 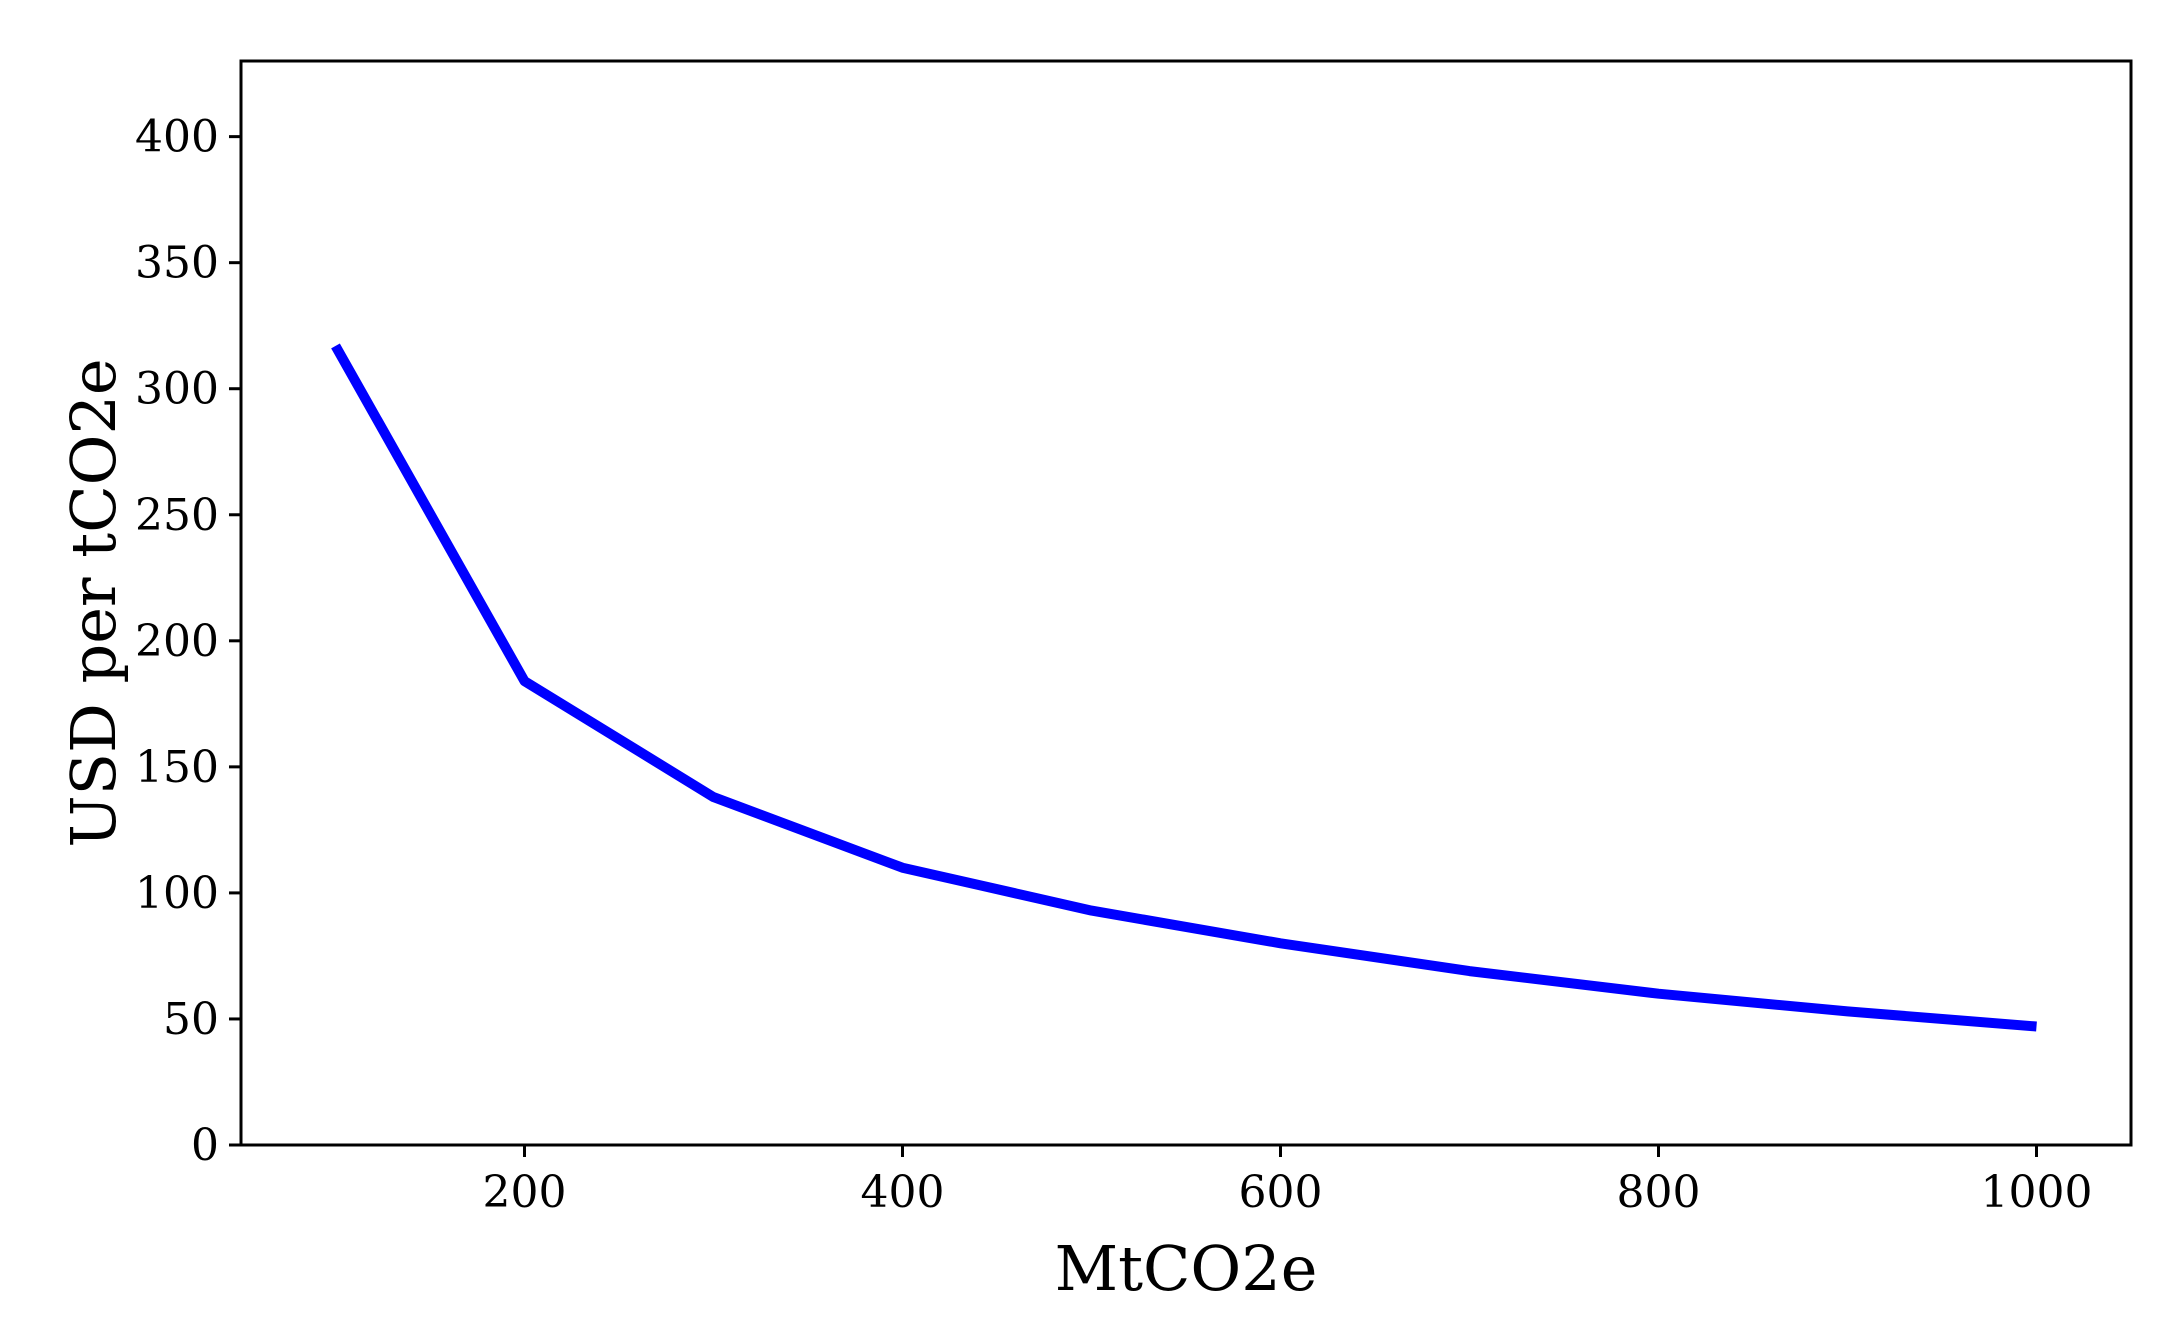 What do you see at coordinates (191, 1019) in the screenshot?
I see `y-tick-label: 50` at bounding box center [191, 1019].